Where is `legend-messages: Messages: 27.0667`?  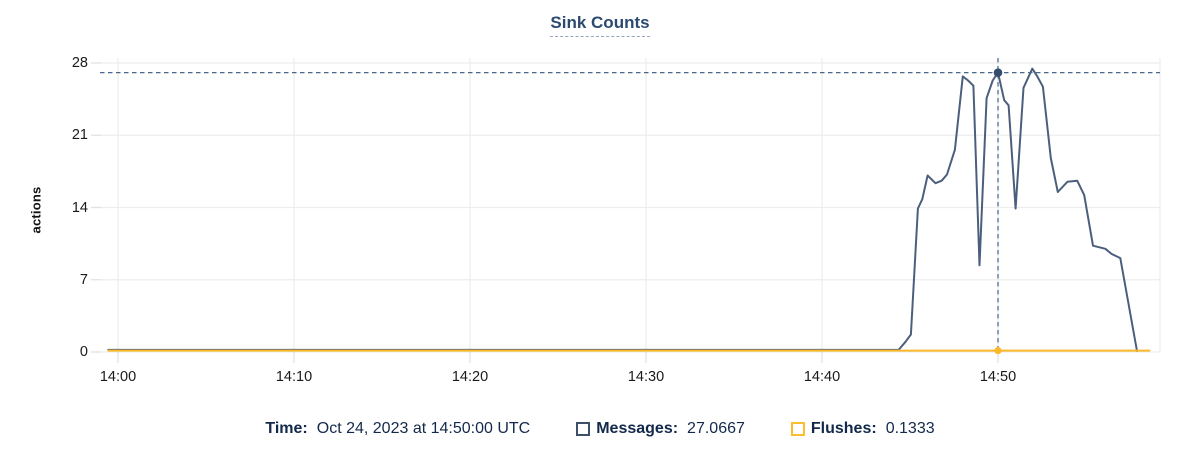 legend-messages: Messages: 27.0667 is located at coordinates (660, 429).